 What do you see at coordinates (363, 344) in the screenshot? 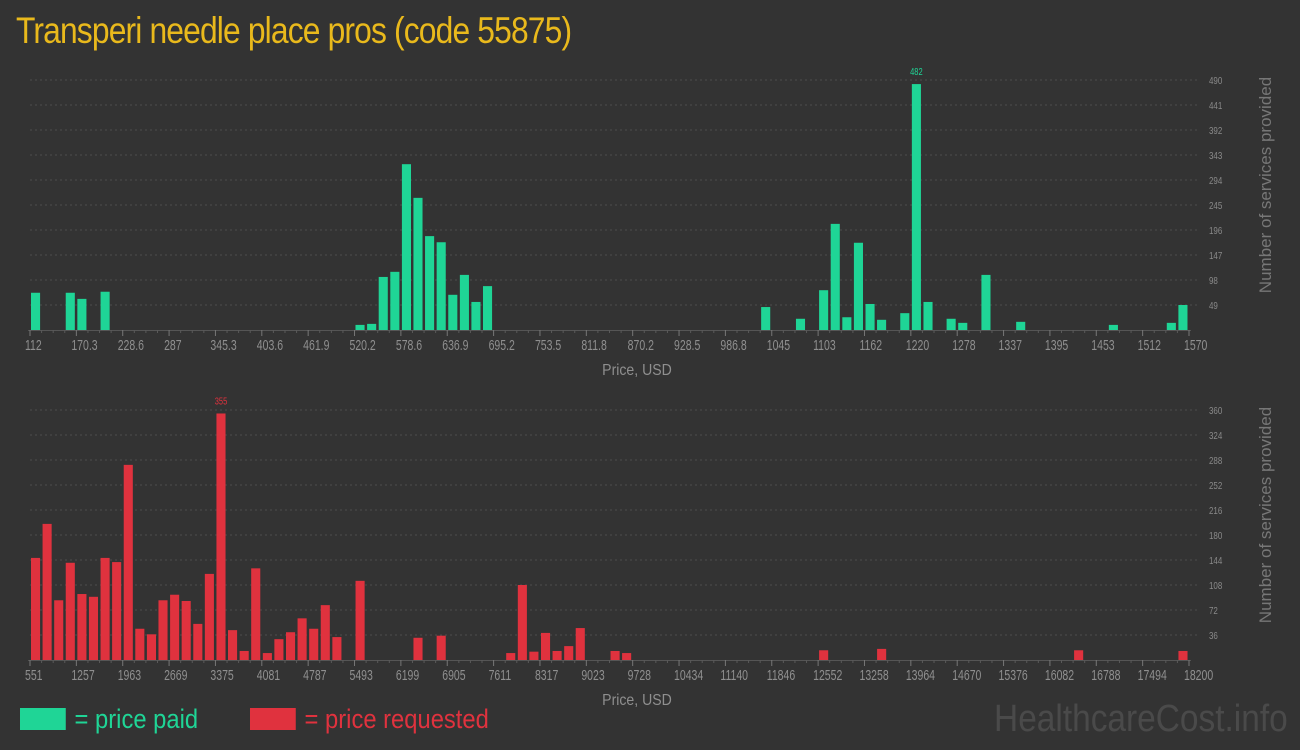
I see `x-tick-label: 520.2` at bounding box center [363, 344].